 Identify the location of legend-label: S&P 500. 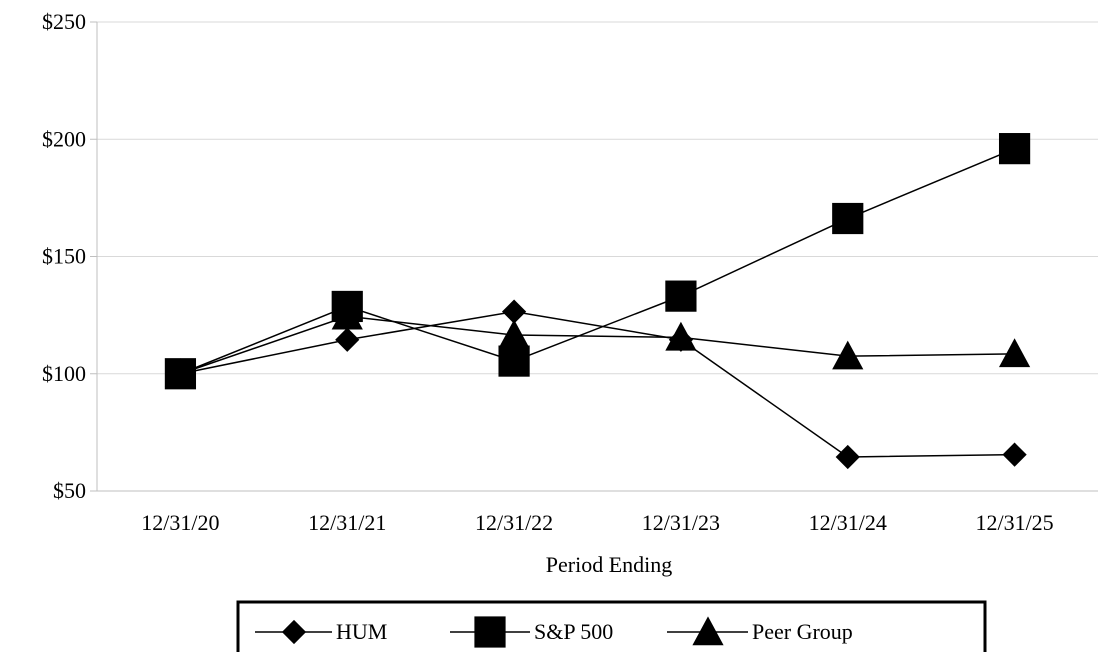
(573, 631).